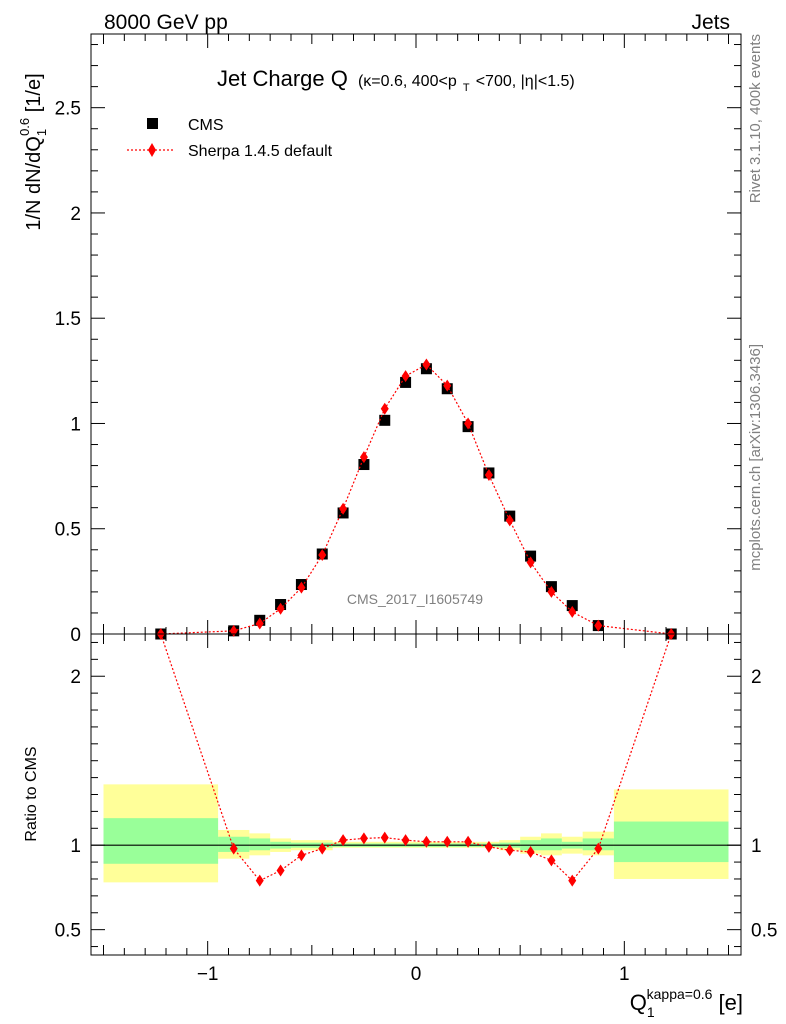 This screenshot has width=786, height=1024. What do you see at coordinates (75, 677) in the screenshot?
I see `ratio-ytick-label: 2` at bounding box center [75, 677].